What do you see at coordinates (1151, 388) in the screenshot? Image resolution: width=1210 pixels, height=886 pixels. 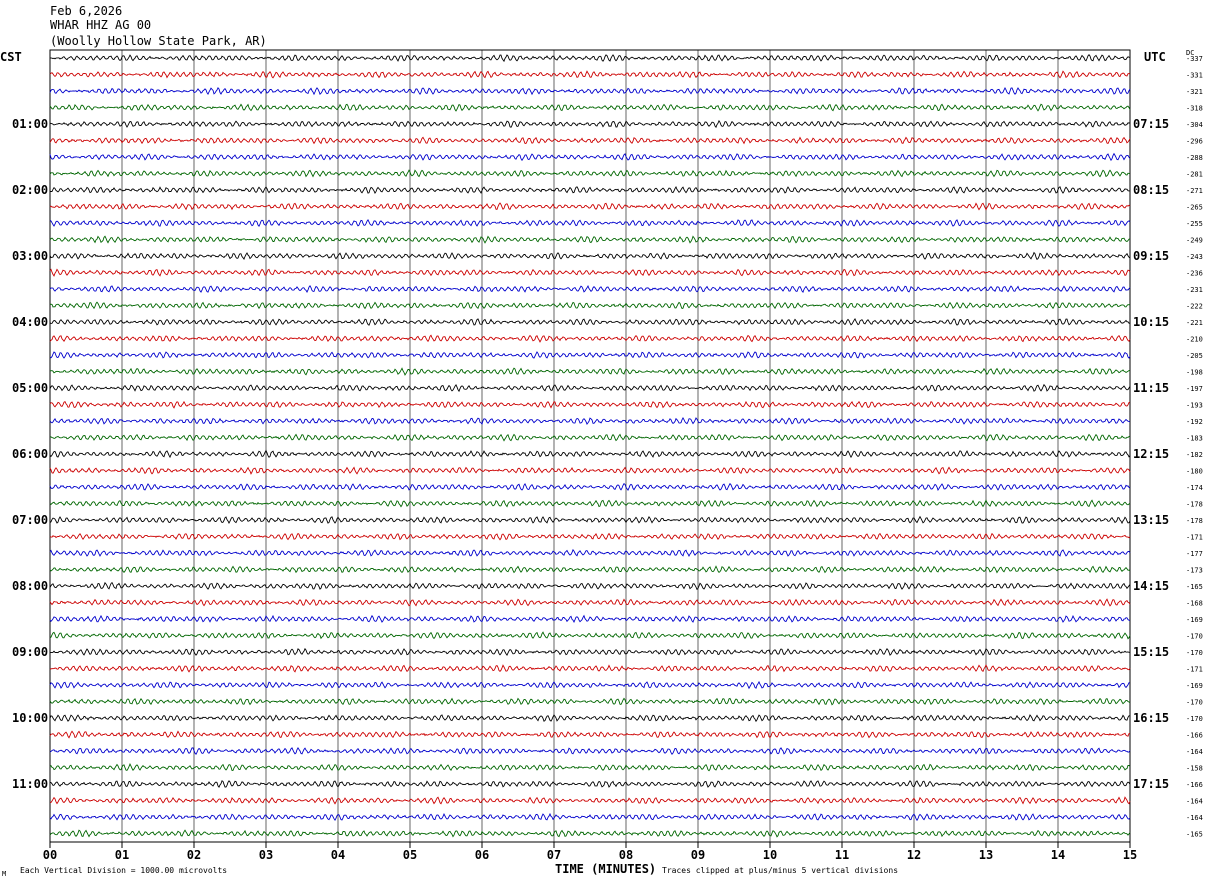 I see `utc-hour-label: 11:15` at bounding box center [1151, 388].